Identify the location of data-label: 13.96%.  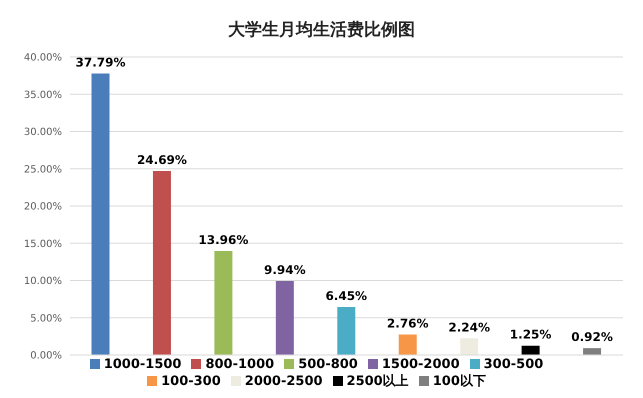
(223, 240).